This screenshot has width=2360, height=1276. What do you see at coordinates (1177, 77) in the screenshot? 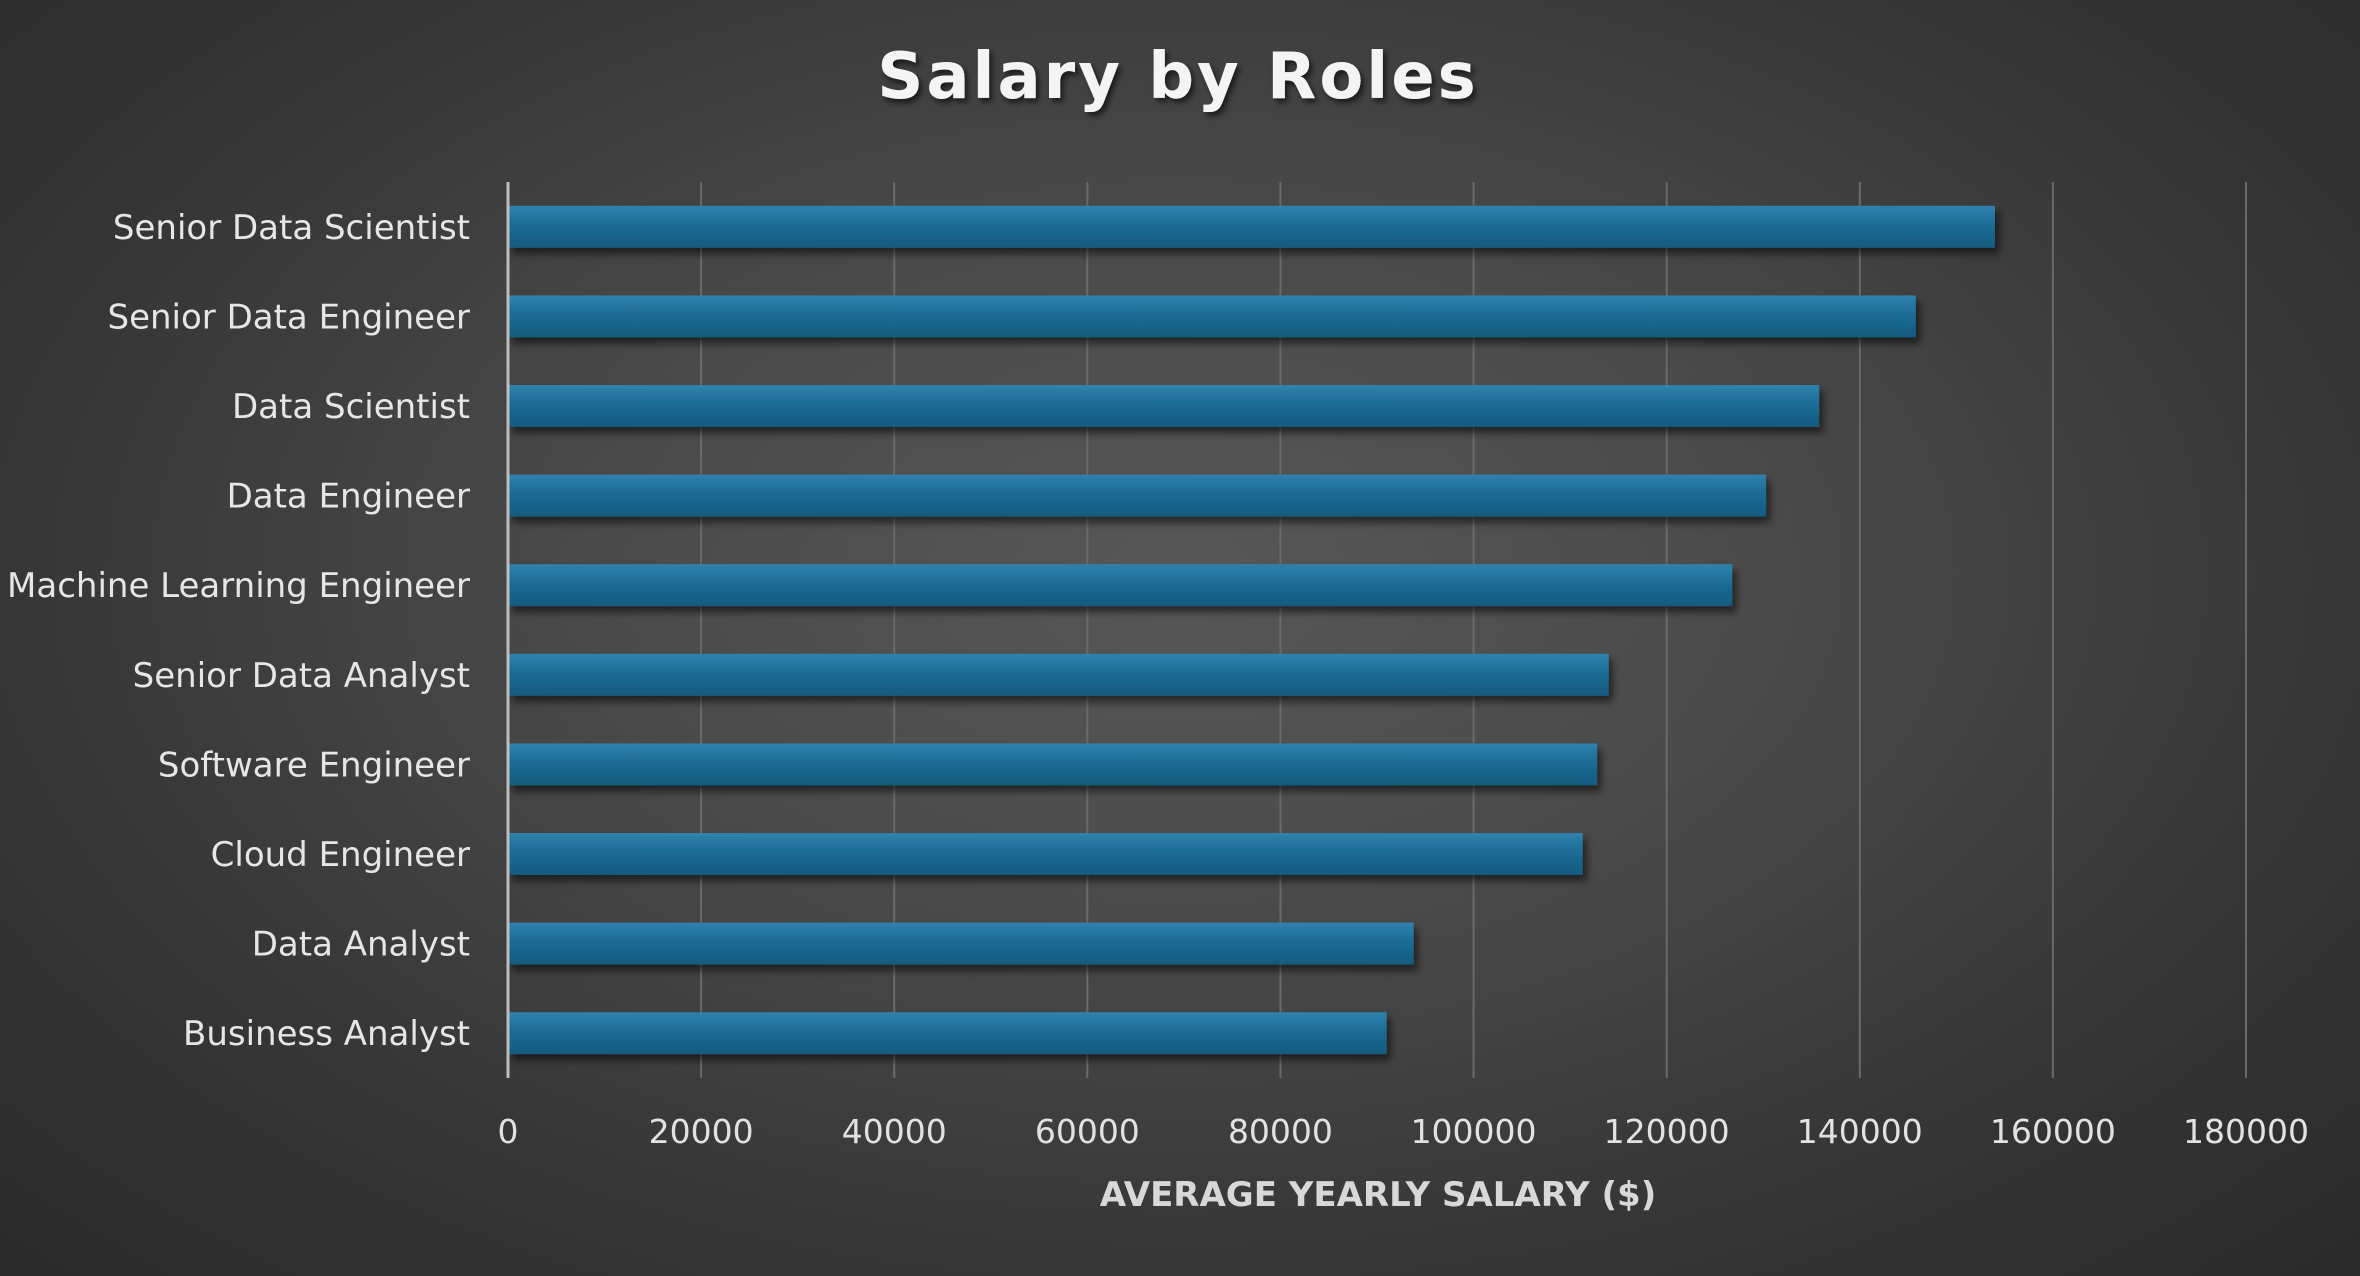
I see `chart-title: Salary by Roles` at bounding box center [1177, 77].